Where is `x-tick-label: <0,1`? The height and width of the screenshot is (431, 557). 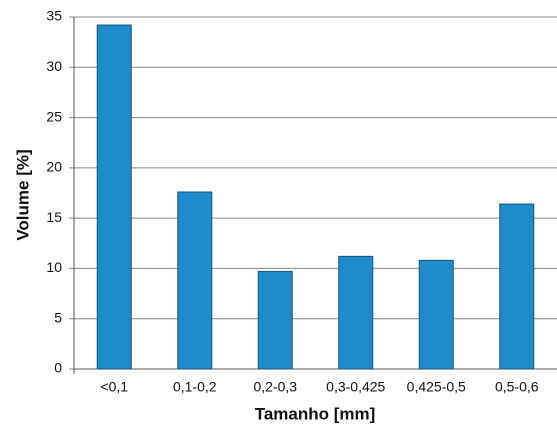 x-tick-label: <0,1 is located at coordinates (114, 387).